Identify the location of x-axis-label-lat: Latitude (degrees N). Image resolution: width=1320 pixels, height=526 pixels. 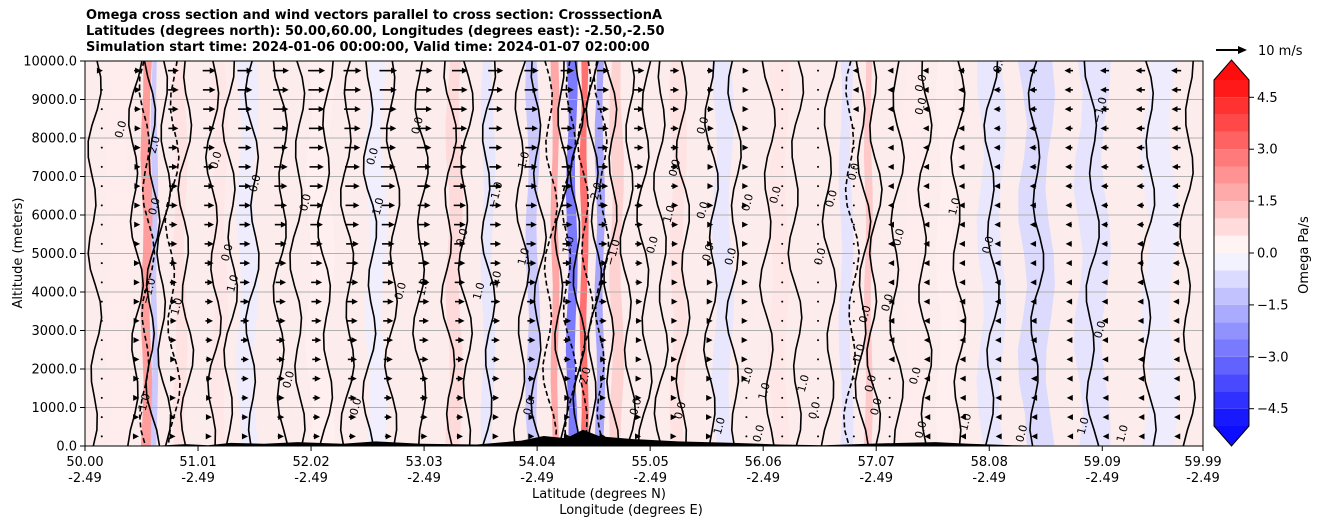
(599, 494).